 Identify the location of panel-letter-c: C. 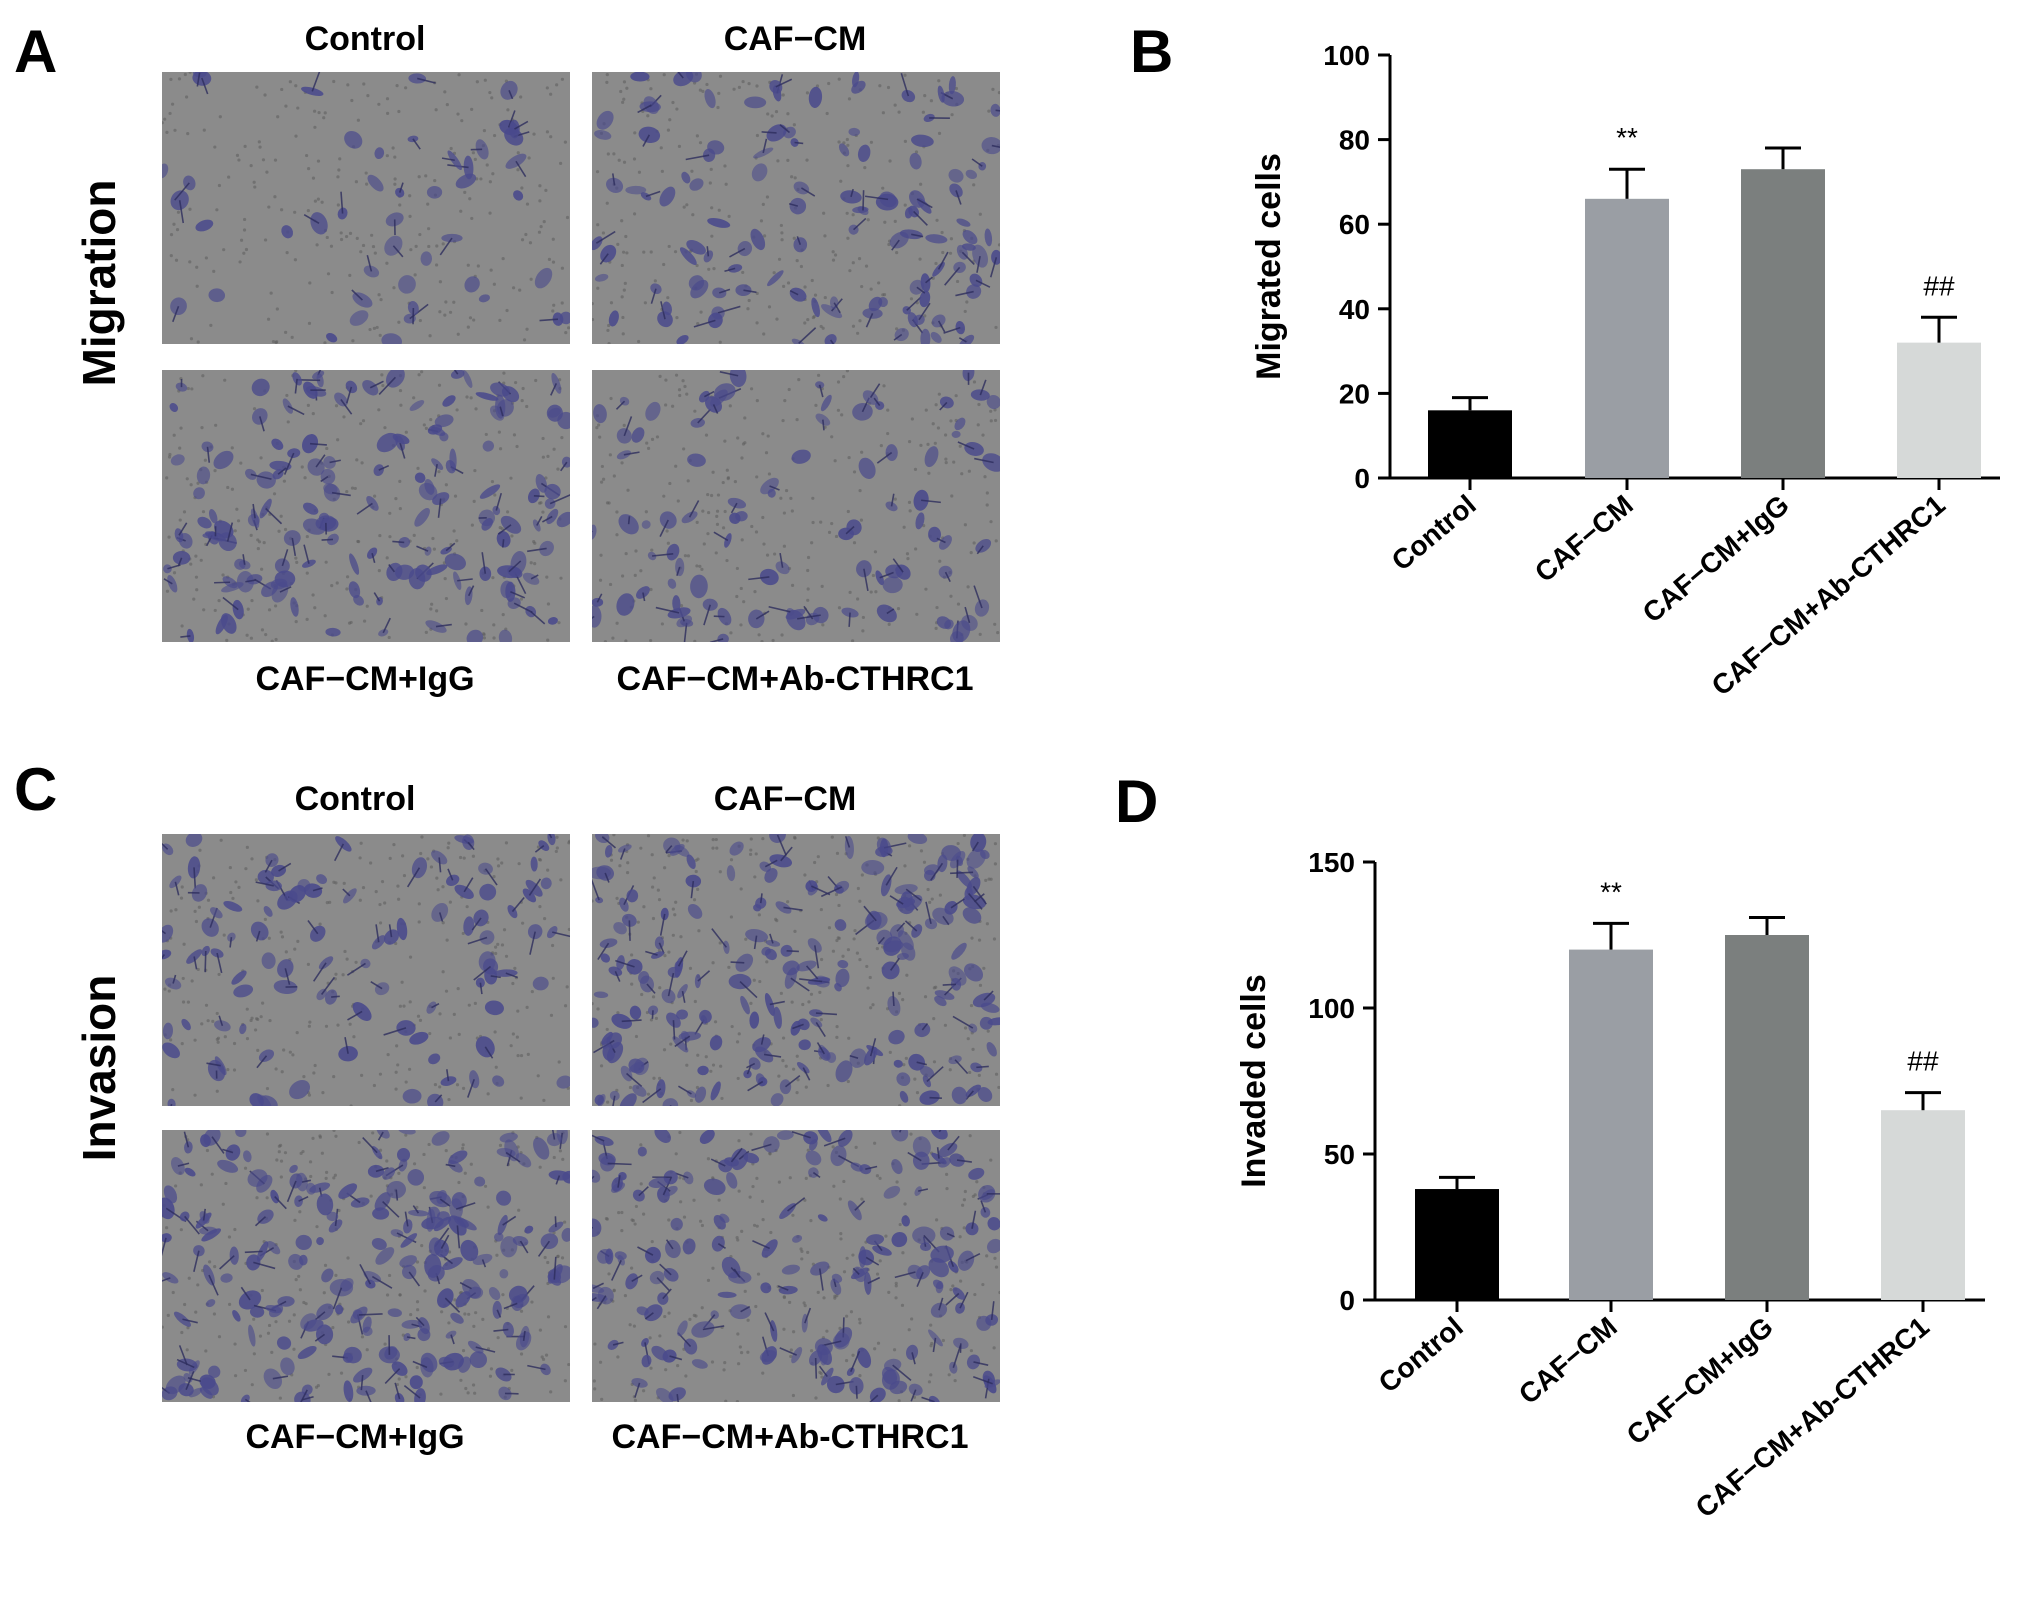
(36, 789).